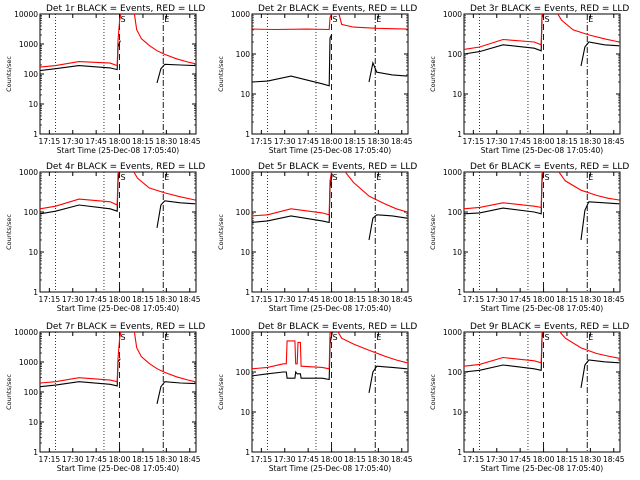 This screenshot has height=480, width=640. Describe the element at coordinates (549, 9) in the screenshot. I see `panel-title: Det 3r BLACK = Events, RED = LLD` at that location.